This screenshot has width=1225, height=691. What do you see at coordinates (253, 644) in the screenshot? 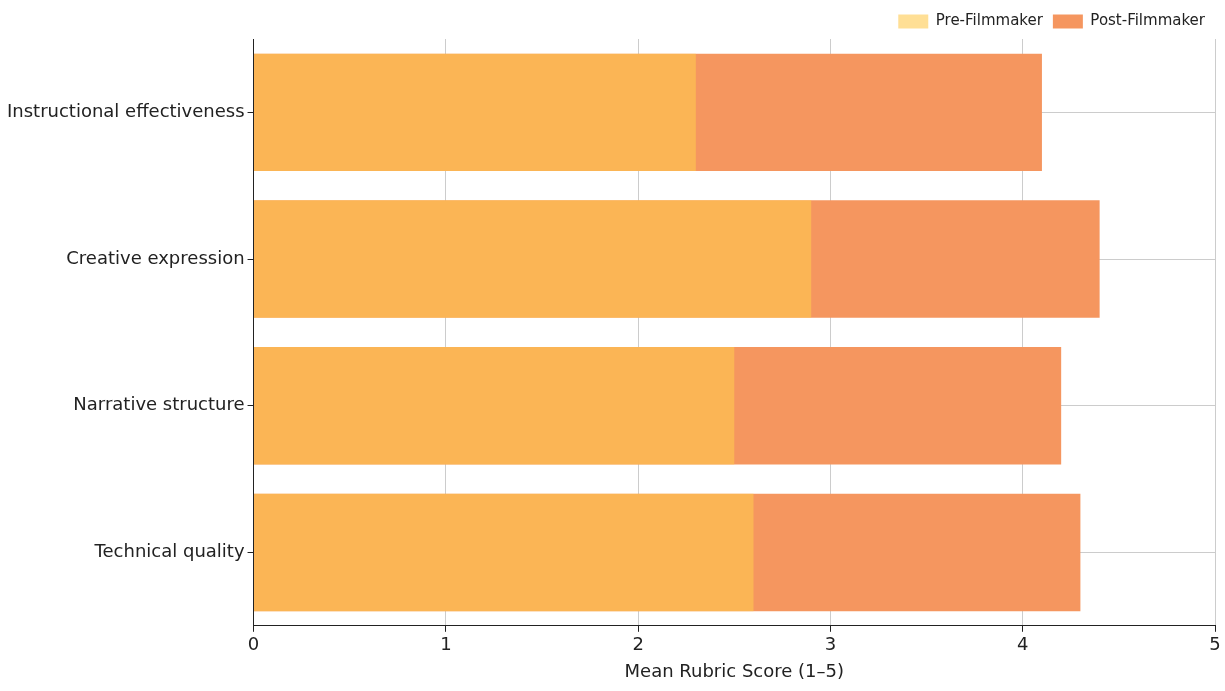
I see `x-tick-label: 0` at bounding box center [253, 644].